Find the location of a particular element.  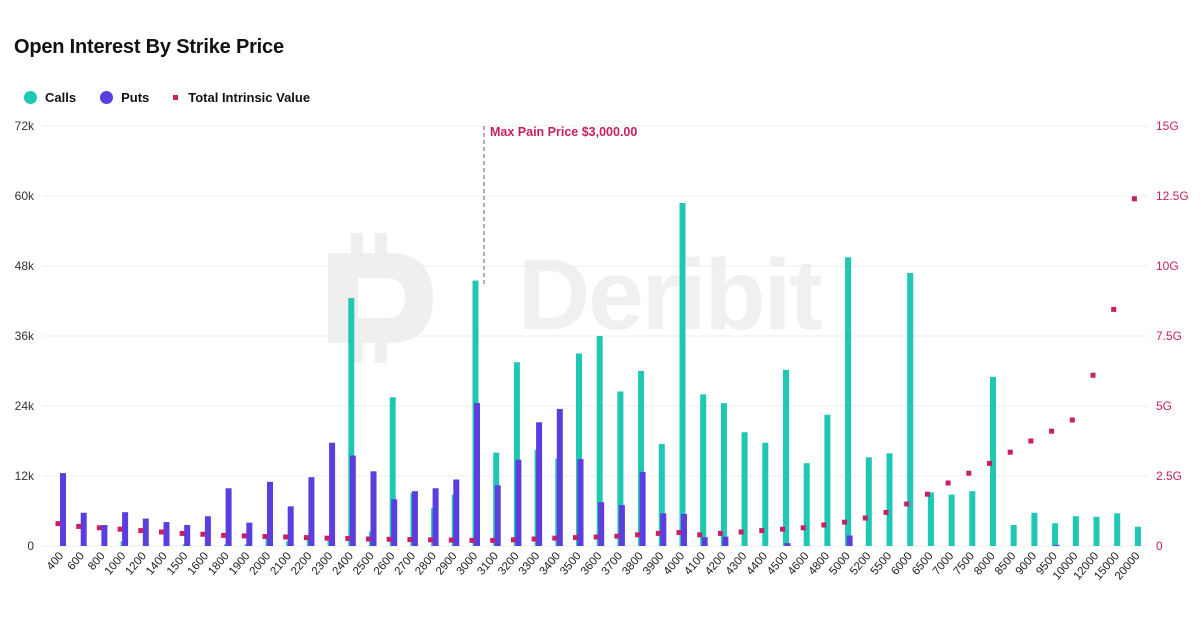

x-tick-label: 3300 is located at coordinates (530, 563).